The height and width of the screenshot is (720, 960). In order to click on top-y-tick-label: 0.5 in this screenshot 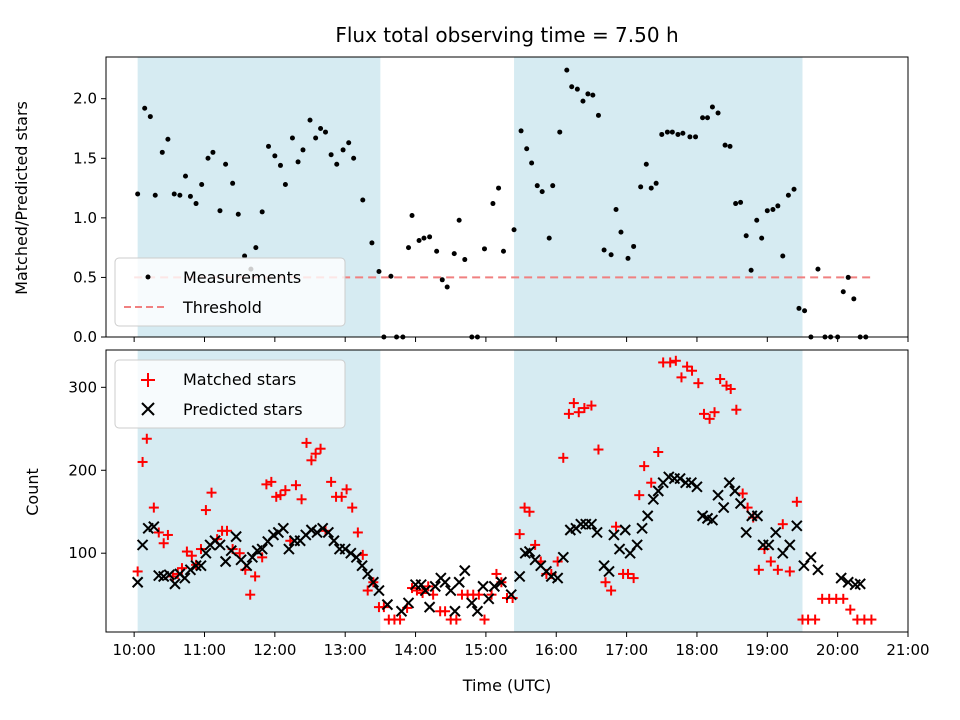, I will do `click(85, 277)`.